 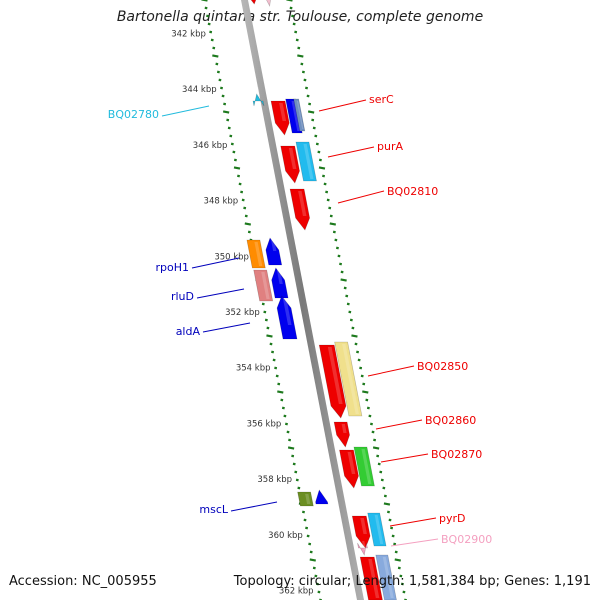 I want to click on leader-line-BQ02860, so click(x=399, y=424).